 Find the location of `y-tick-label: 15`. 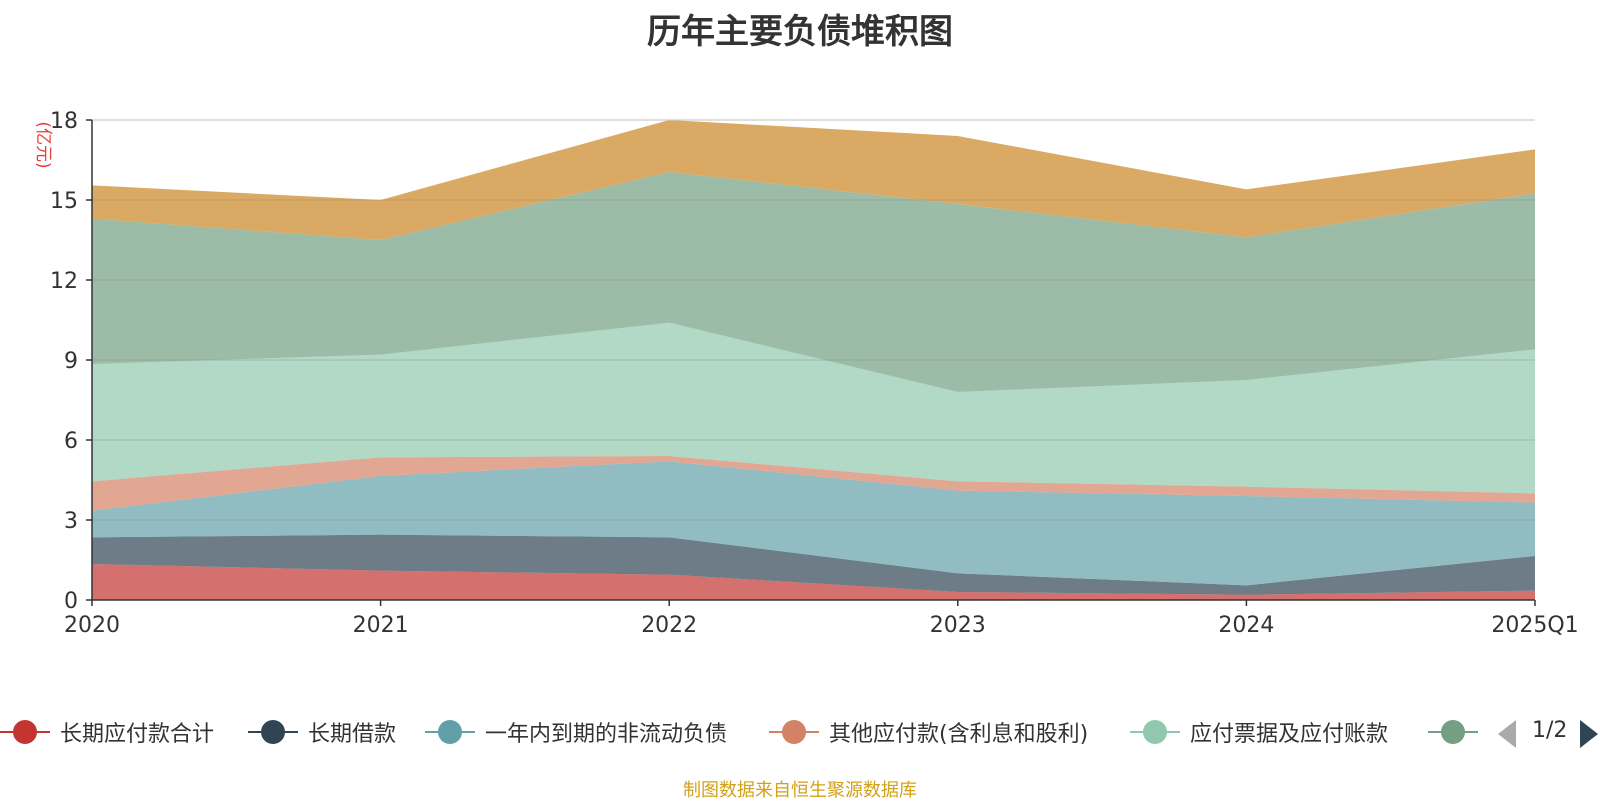

y-tick-label: 15 is located at coordinates (64, 201).